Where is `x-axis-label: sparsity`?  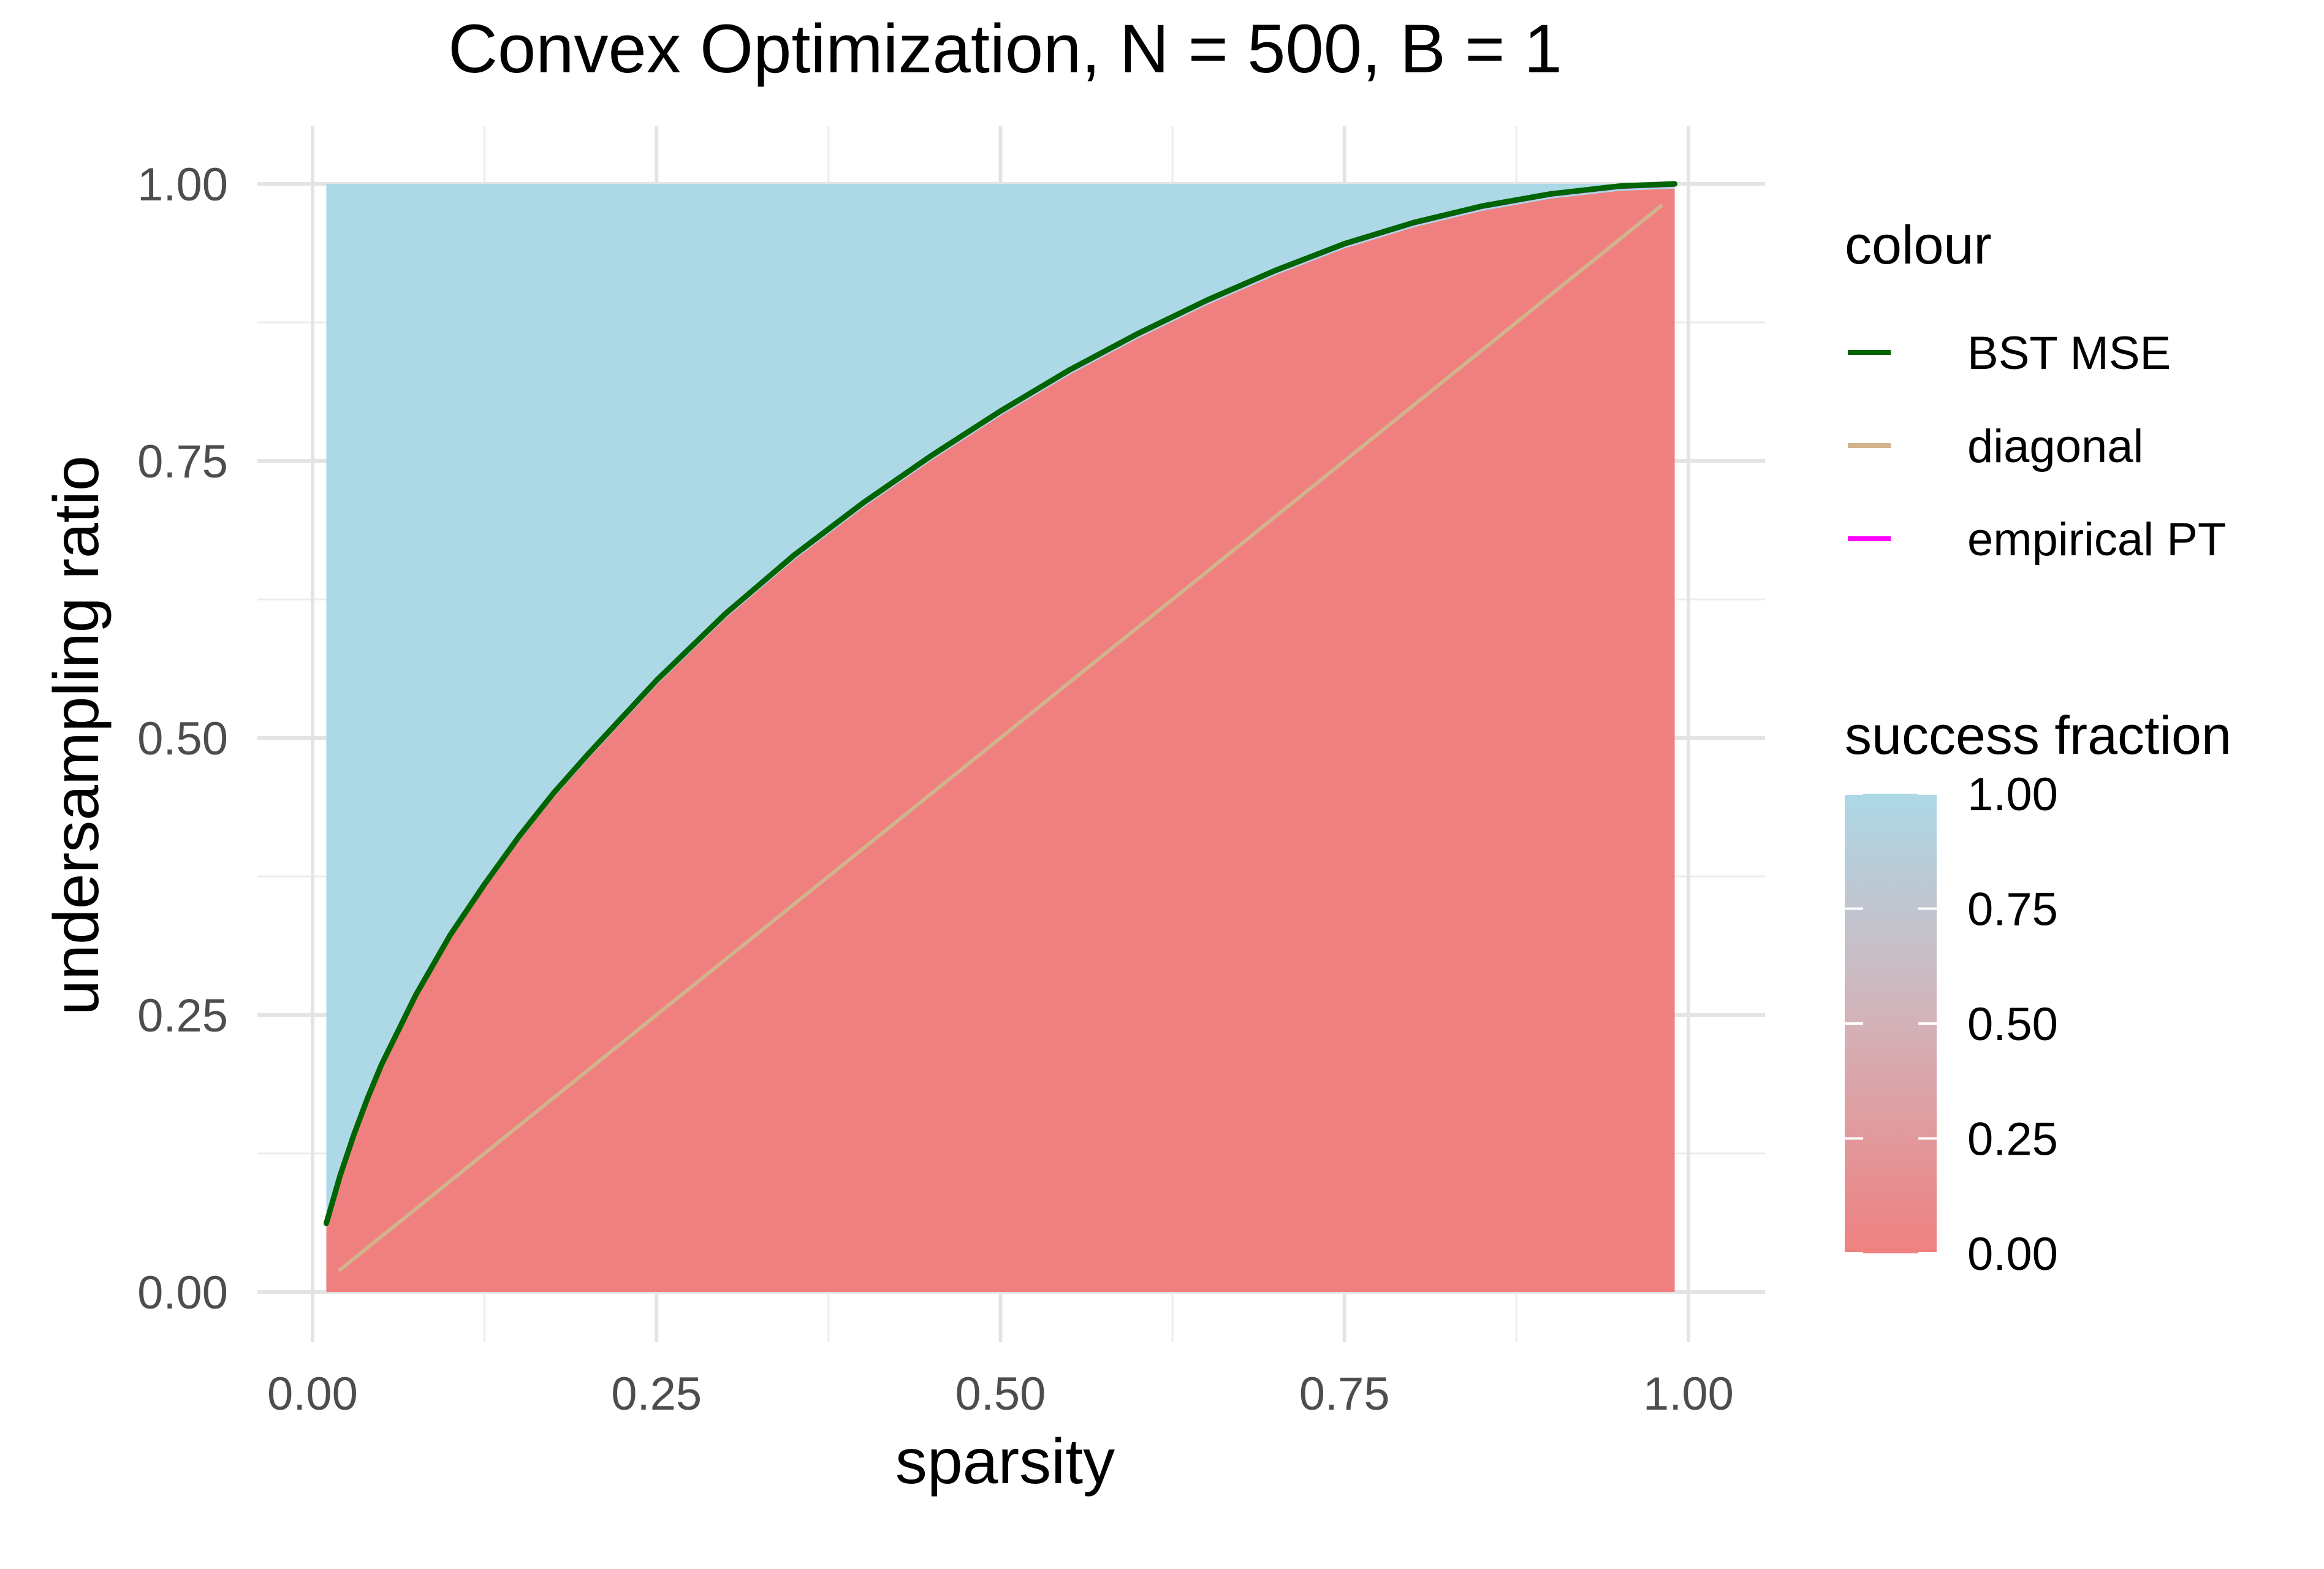 x-axis-label: sparsity is located at coordinates (1005, 1461).